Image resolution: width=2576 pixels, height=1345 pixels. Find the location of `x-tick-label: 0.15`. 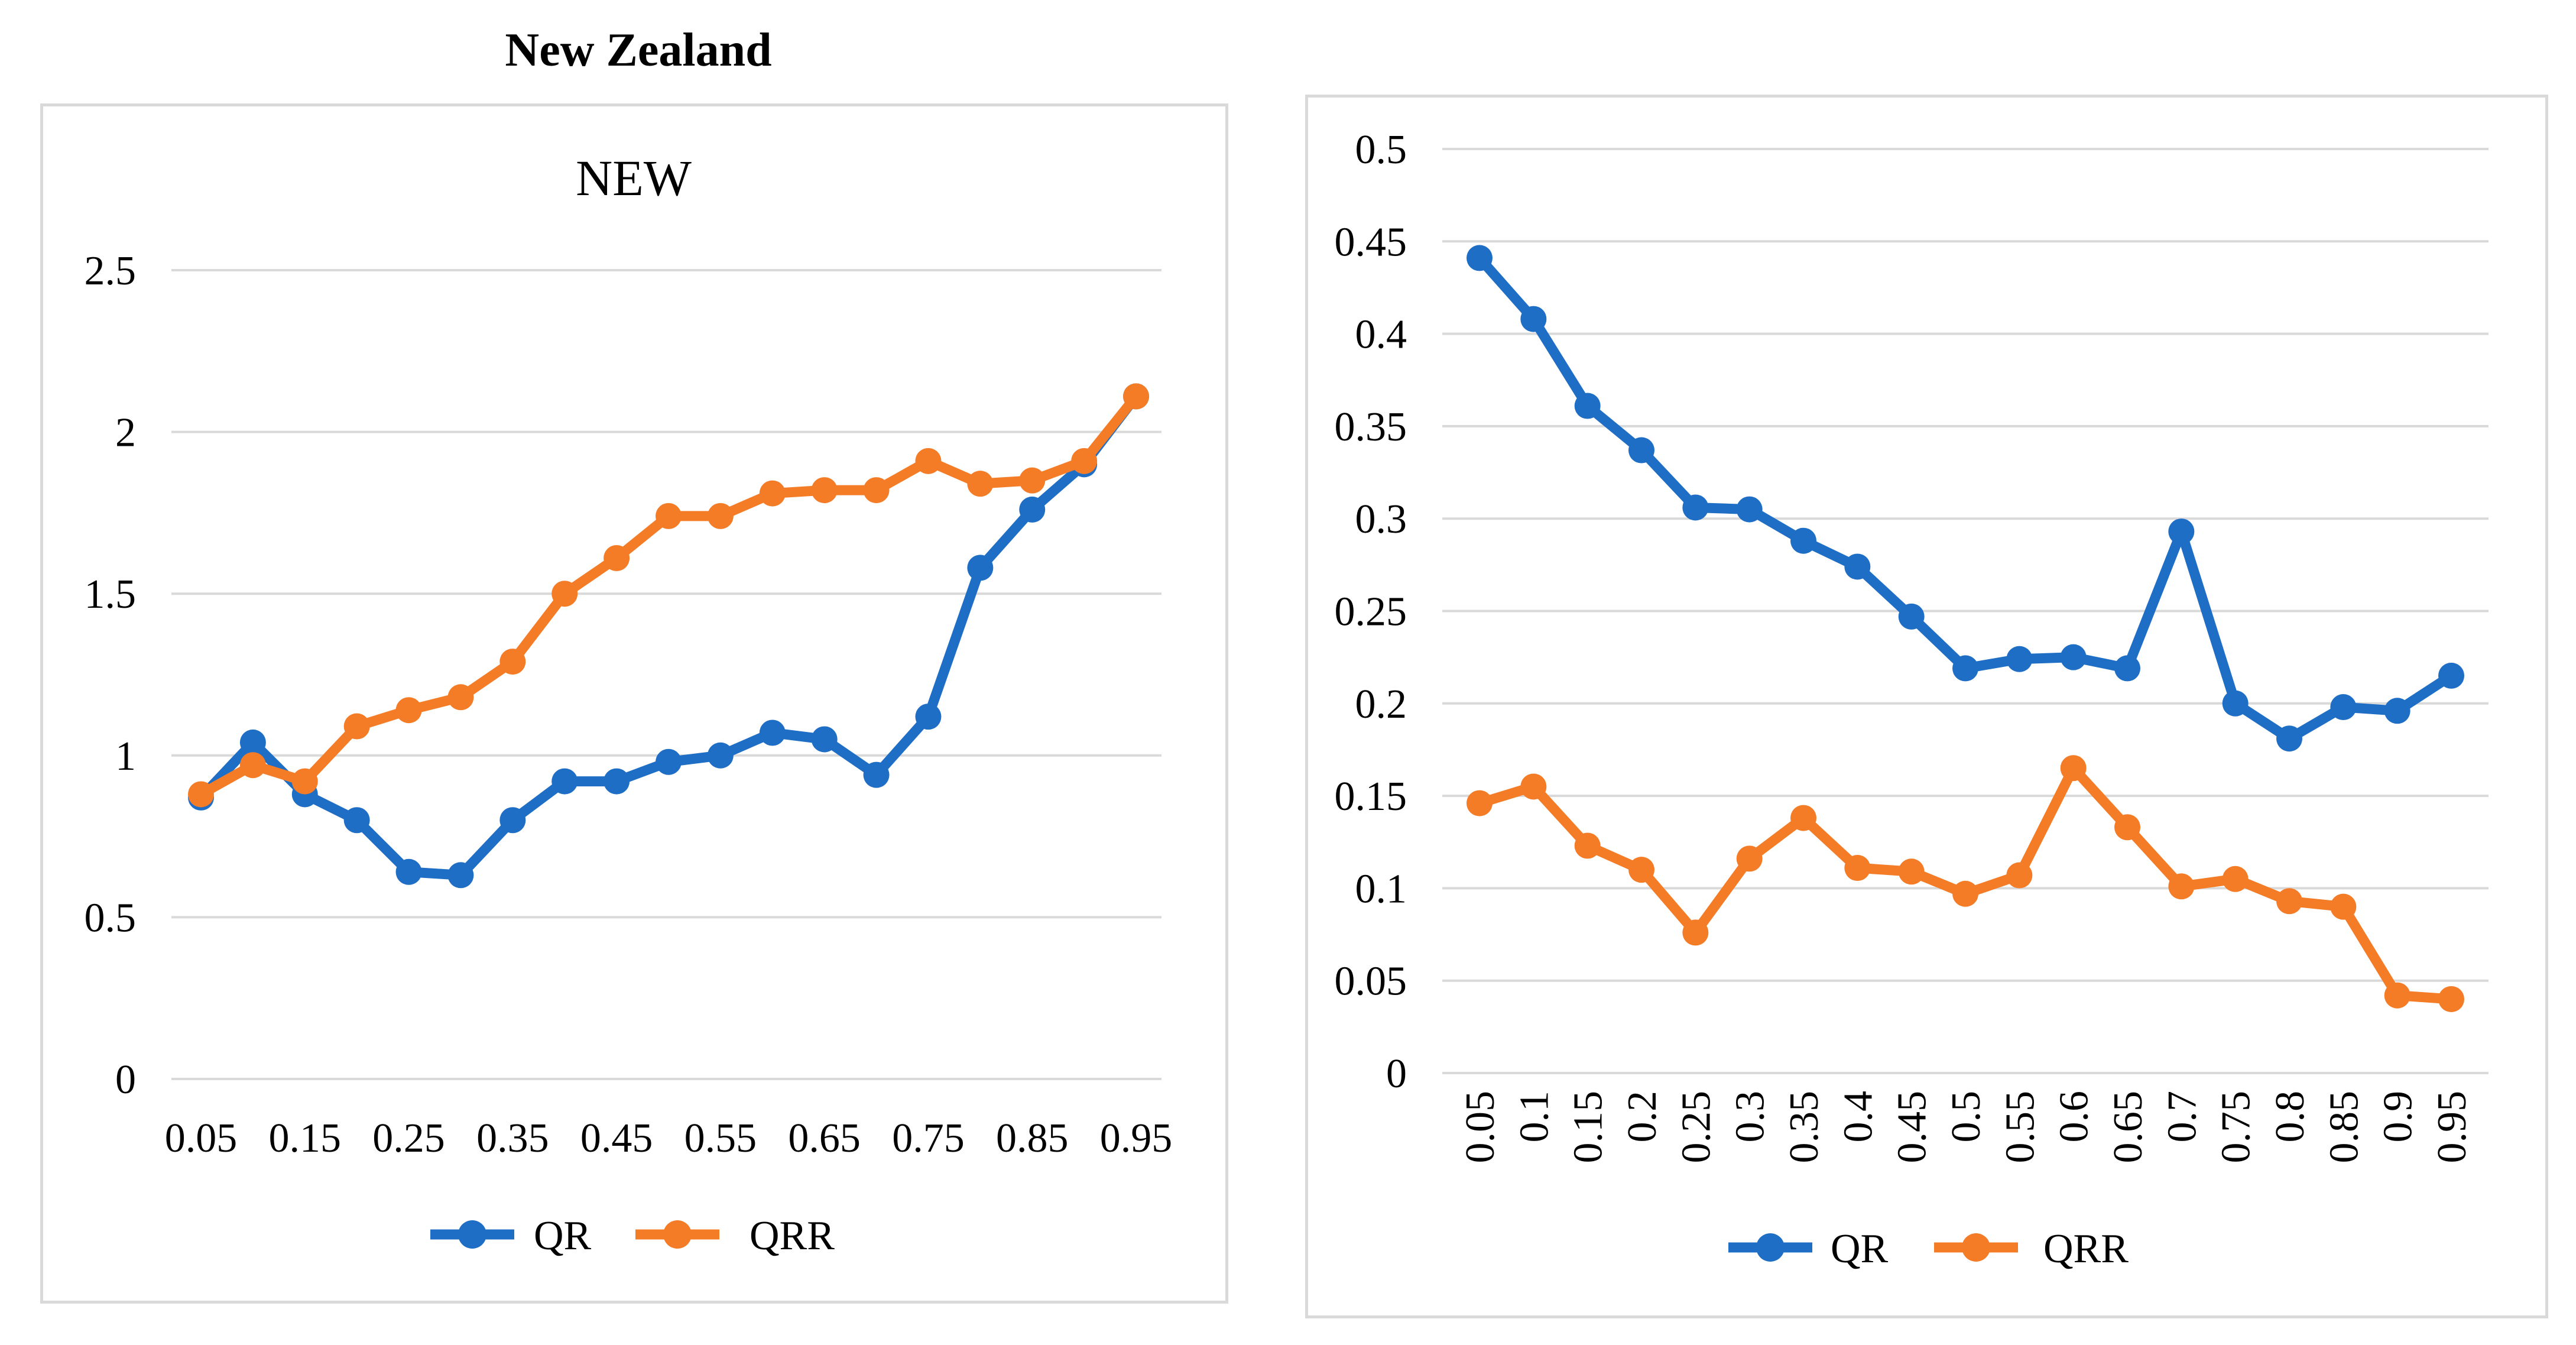

x-tick-label: 0.15 is located at coordinates (1588, 1127).